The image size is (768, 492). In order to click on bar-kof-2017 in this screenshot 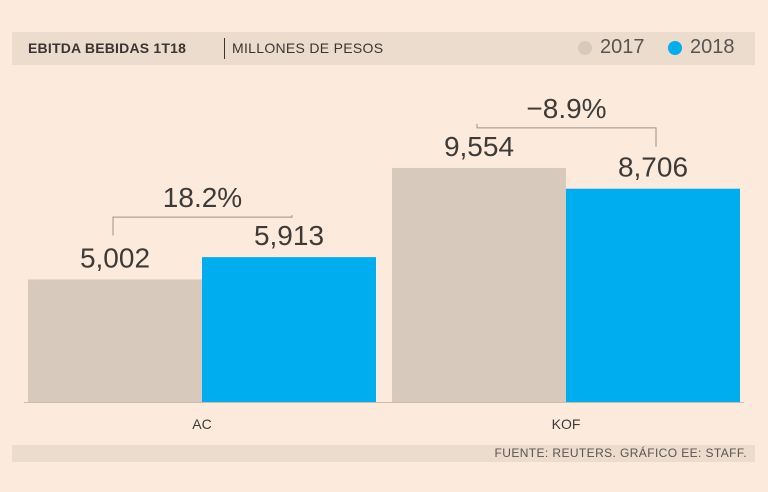, I will do `click(479, 284)`.